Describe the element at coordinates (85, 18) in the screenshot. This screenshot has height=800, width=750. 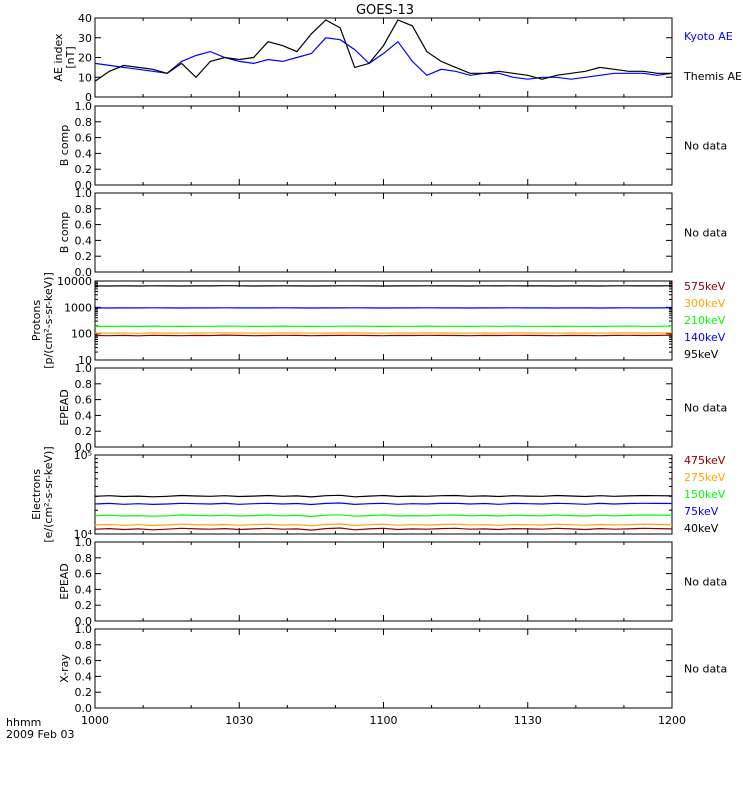
I see `y-tick-label: 40` at that location.